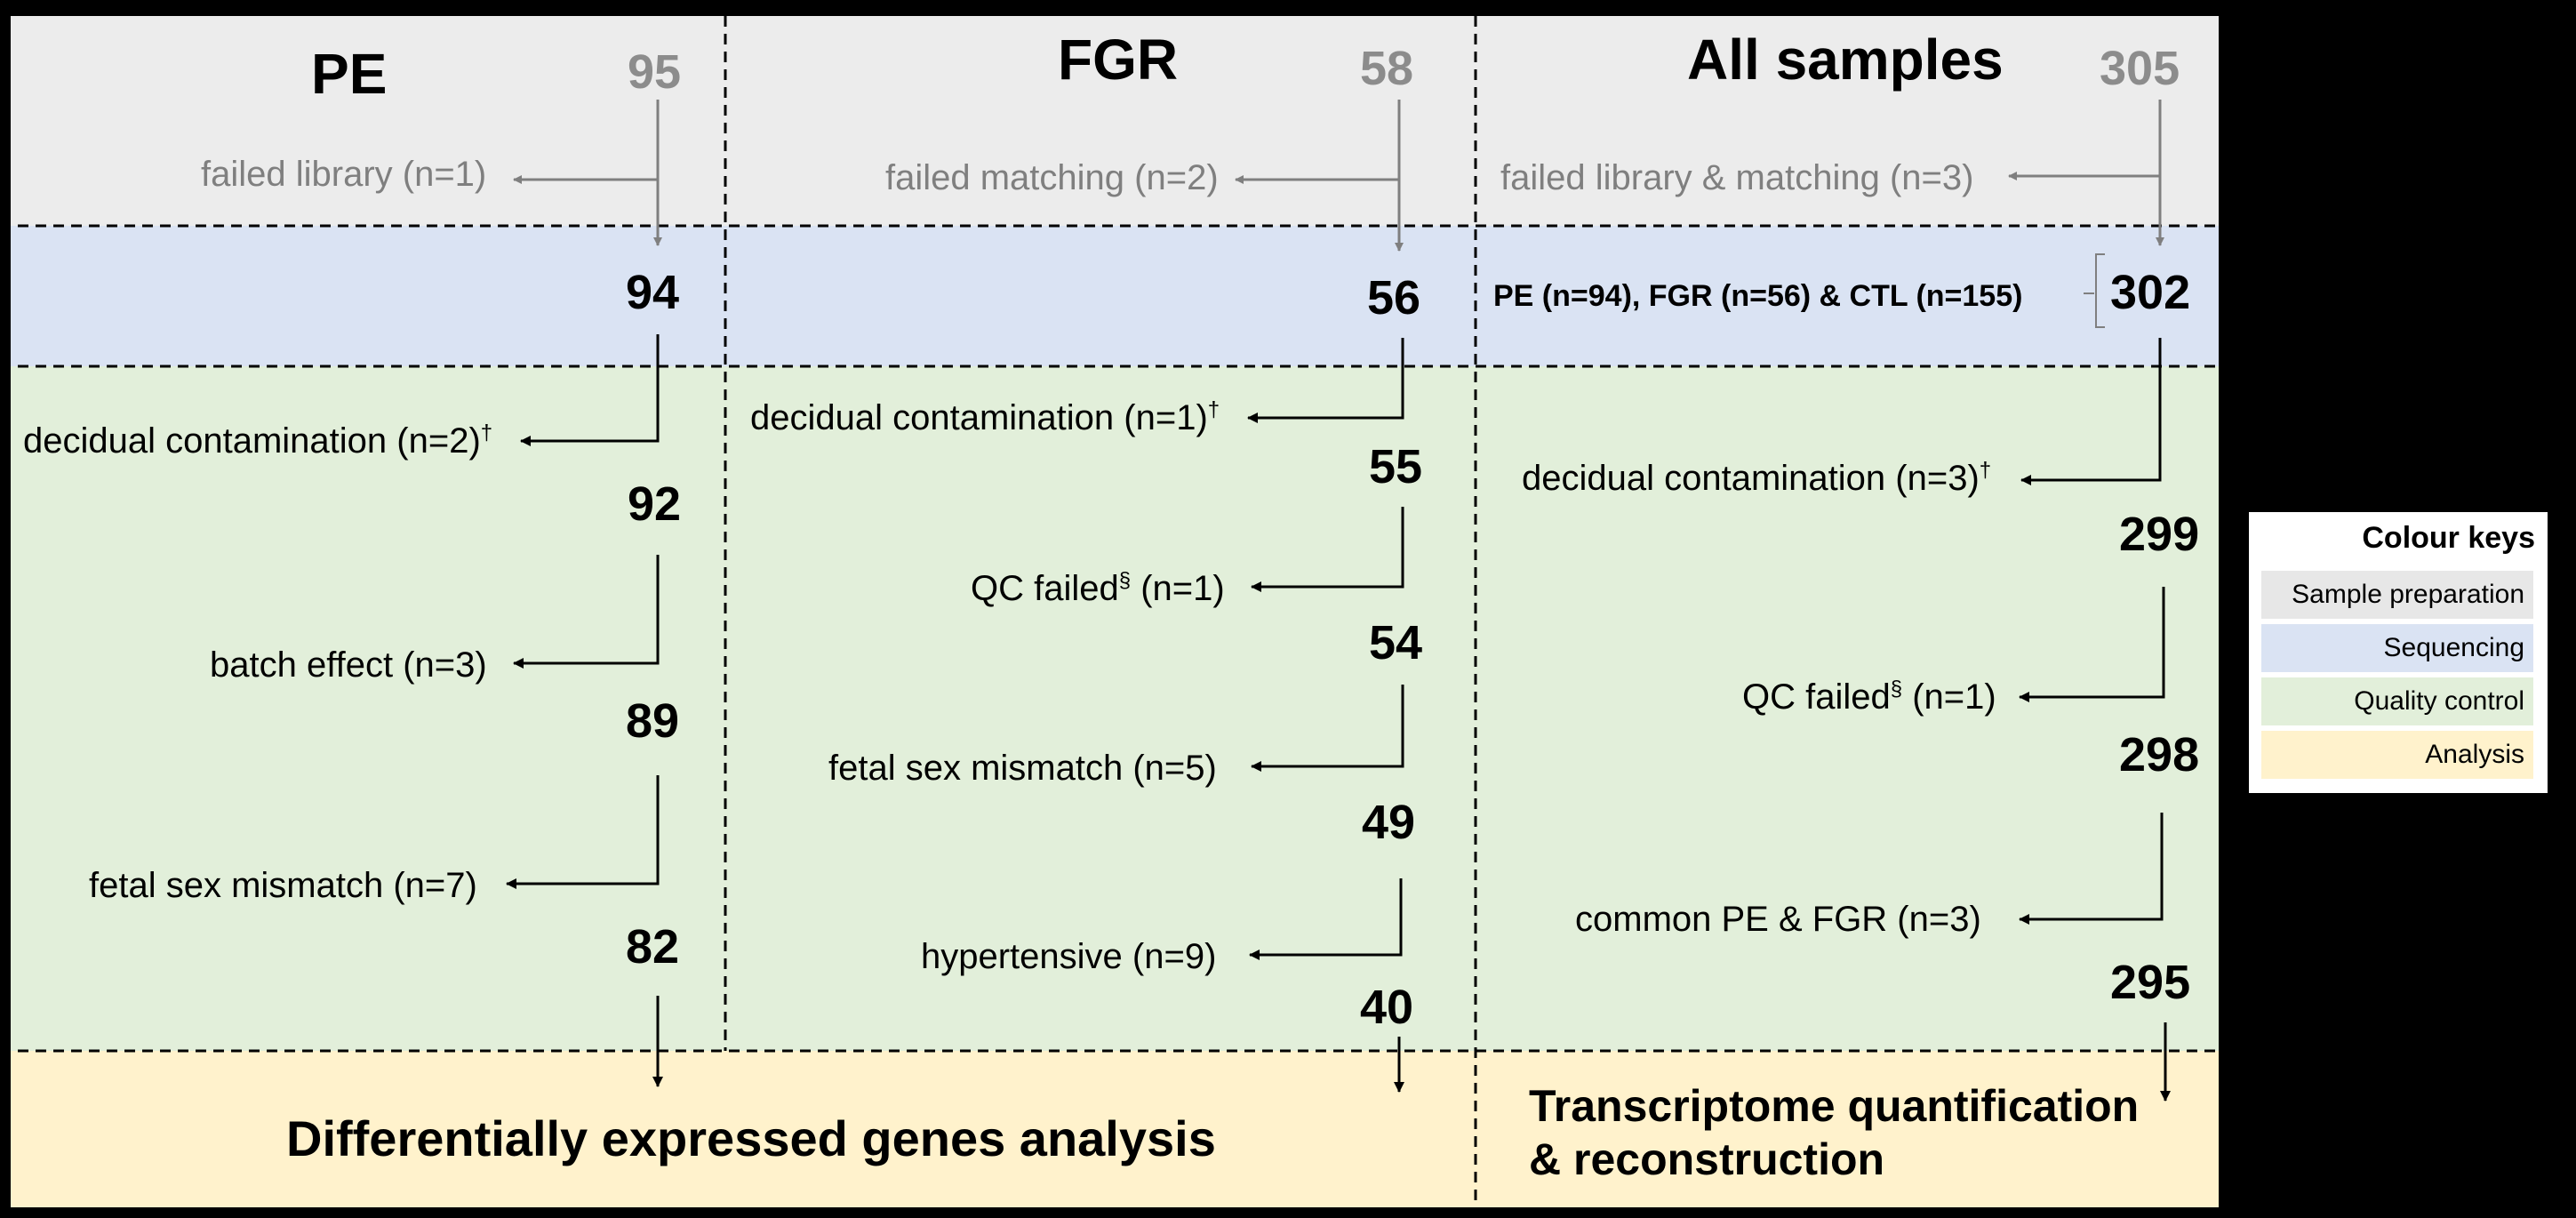 Image resolution: width=2576 pixels, height=1218 pixels. Describe the element at coordinates (349, 74) in the screenshot. I see `pe-column-title: PE` at that location.